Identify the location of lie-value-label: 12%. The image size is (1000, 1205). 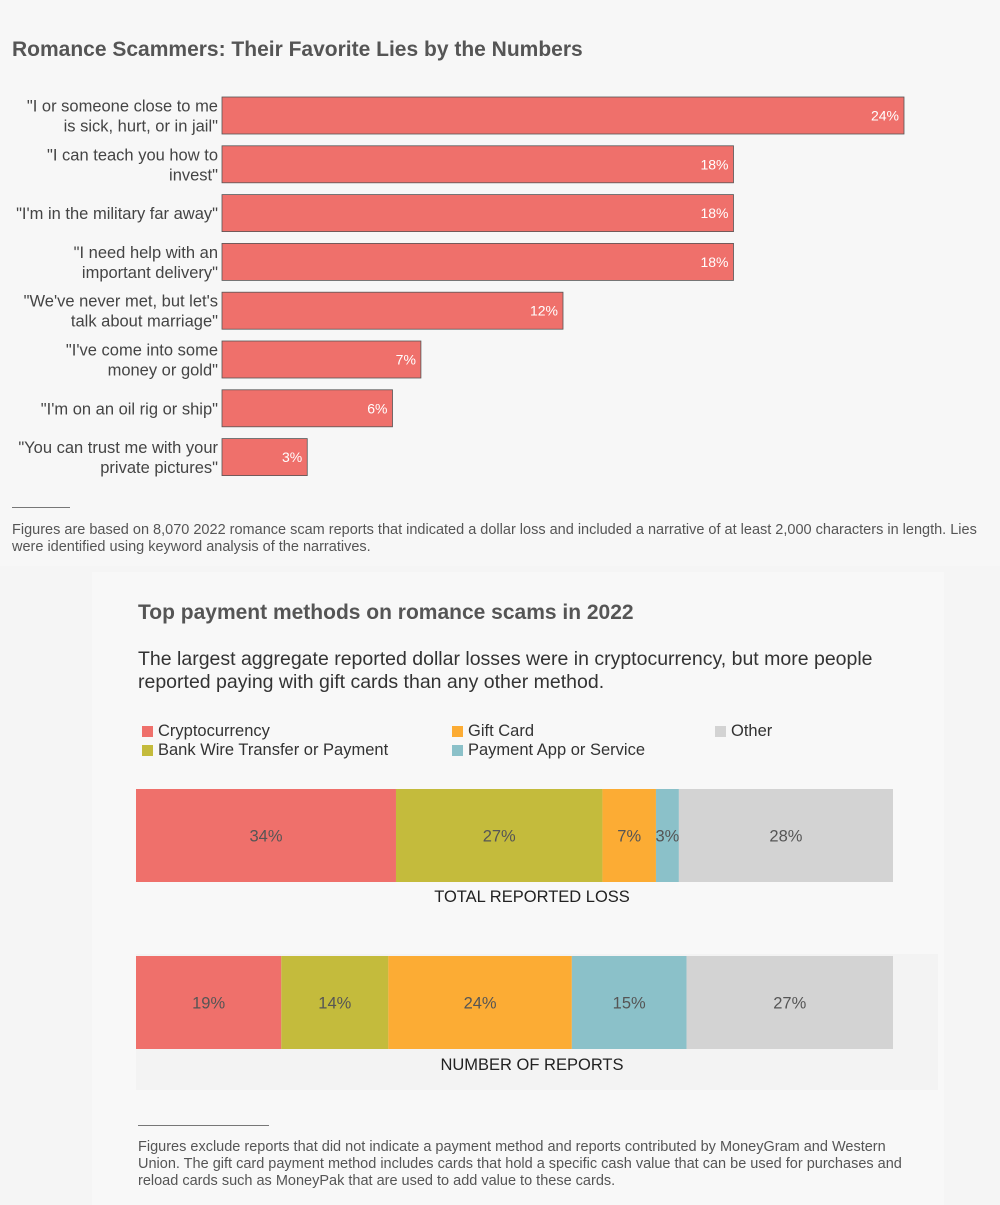
(544, 311).